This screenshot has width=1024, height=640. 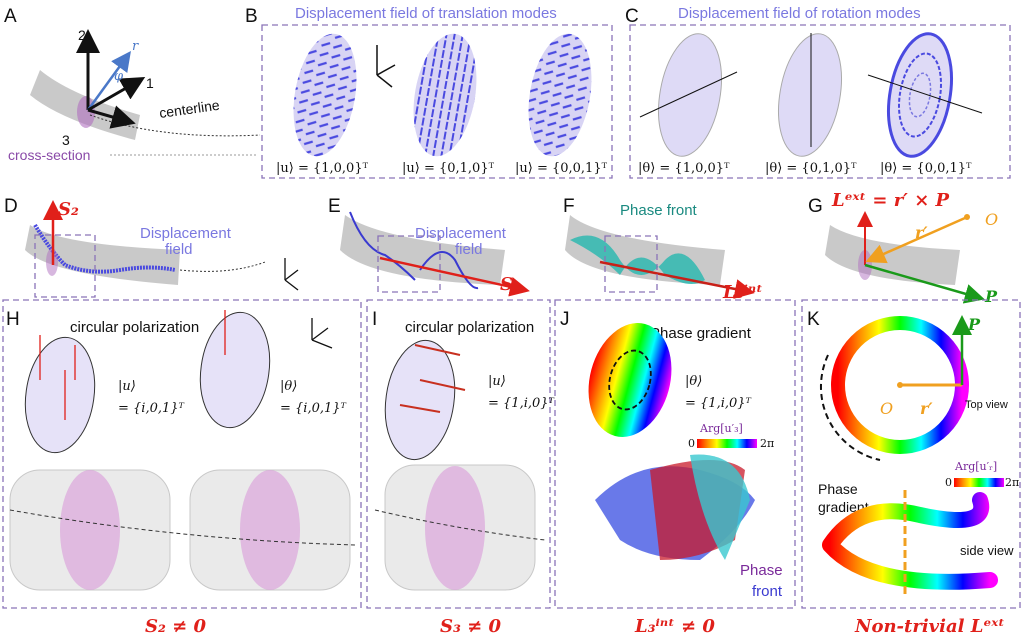 What do you see at coordinates (926, 168) in the screenshot?
I see `C-eq3: |θ⟩ = {0,0,1}ᵀ` at bounding box center [926, 168].